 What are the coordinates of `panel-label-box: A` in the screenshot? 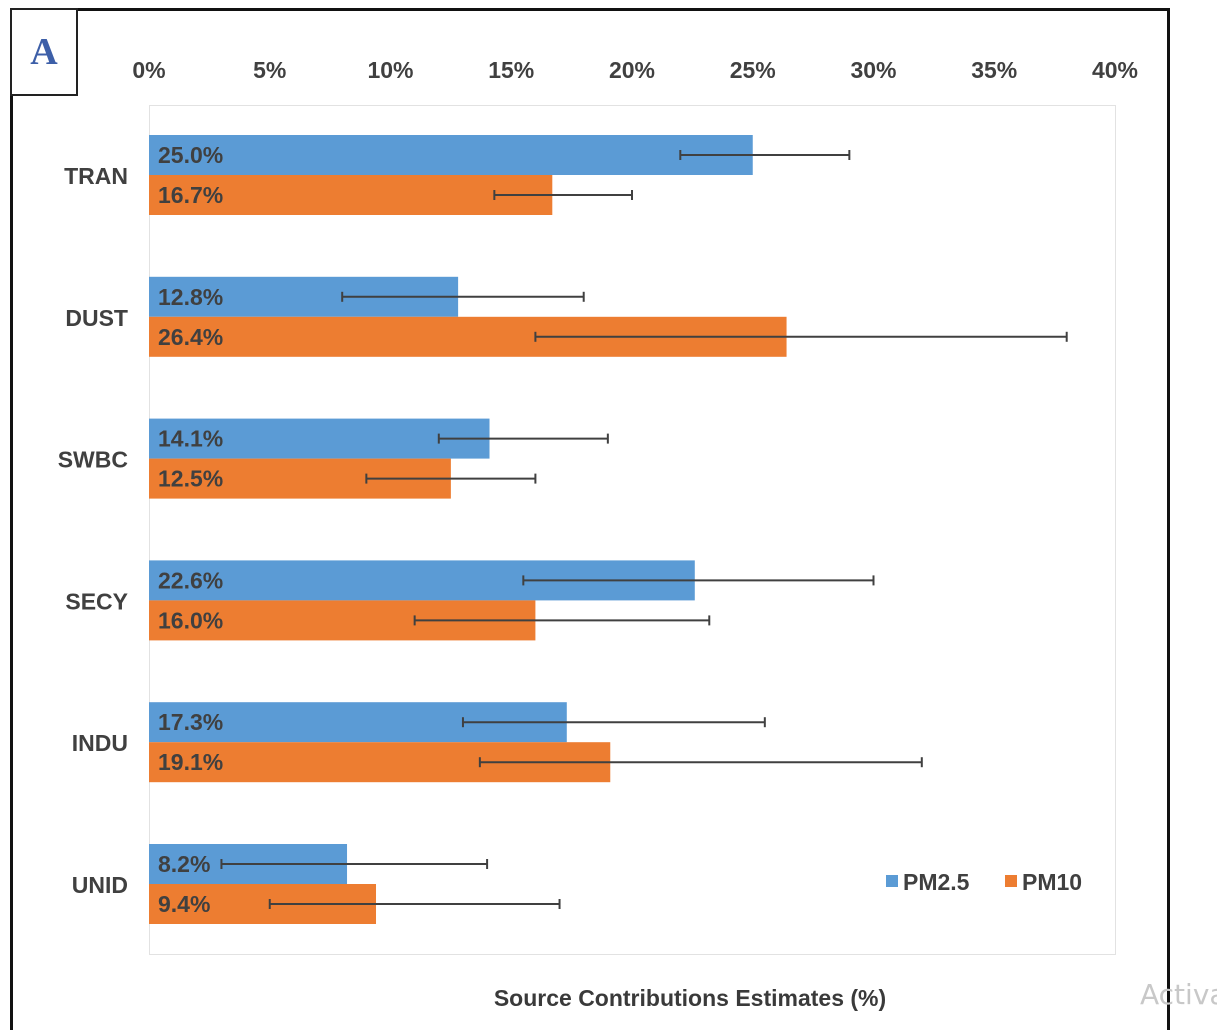 It's located at (44, 52).